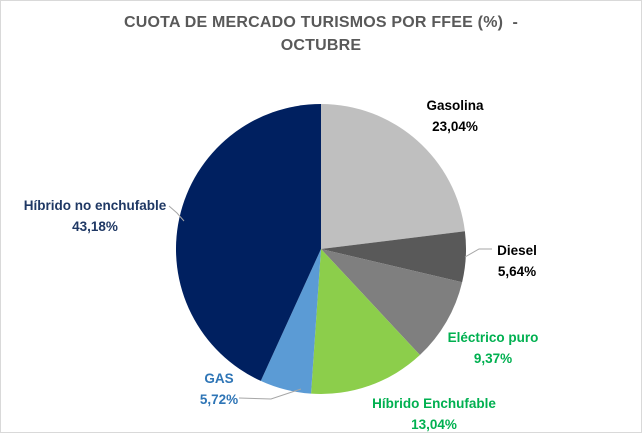  Describe the element at coordinates (454, 116) in the screenshot. I see `label-gasolina: Gasolina 23,04%` at that location.